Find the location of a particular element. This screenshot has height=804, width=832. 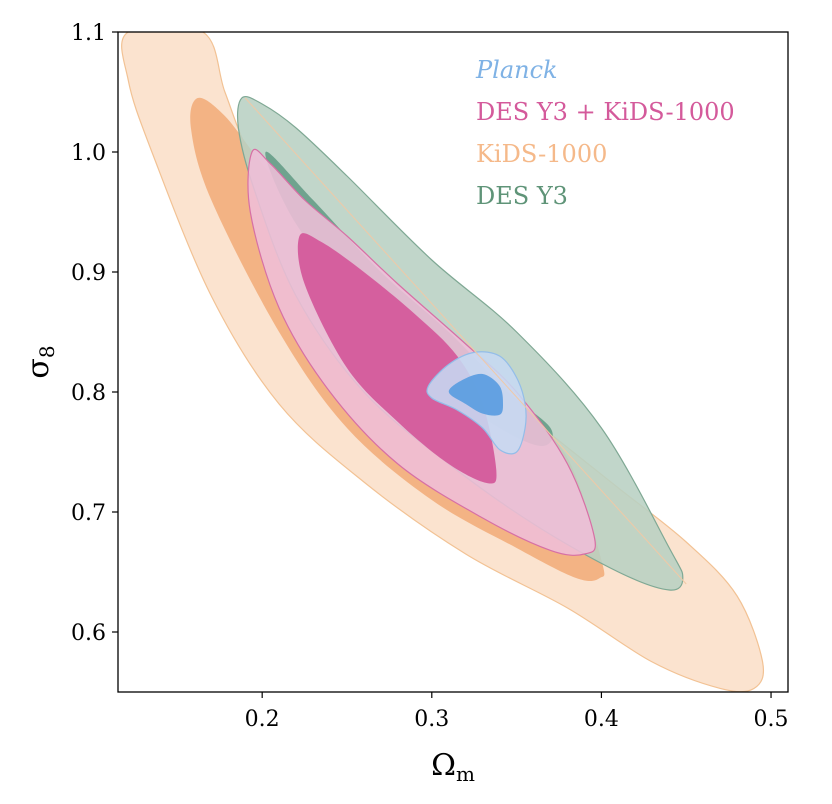

series-planck is located at coordinates (476, 403).